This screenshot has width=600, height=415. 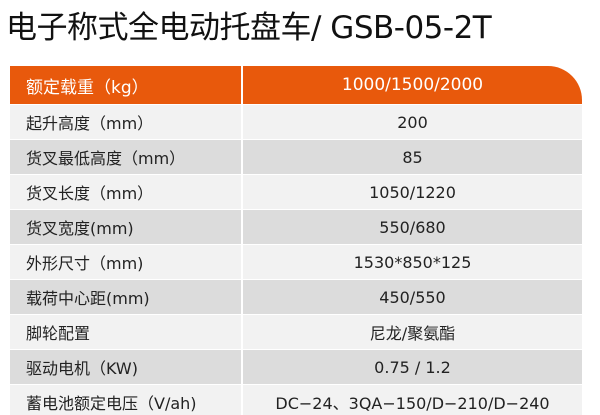 I want to click on table-header-row: 额定载重（kg） 1000/1500/2000, so click(x=296, y=85).